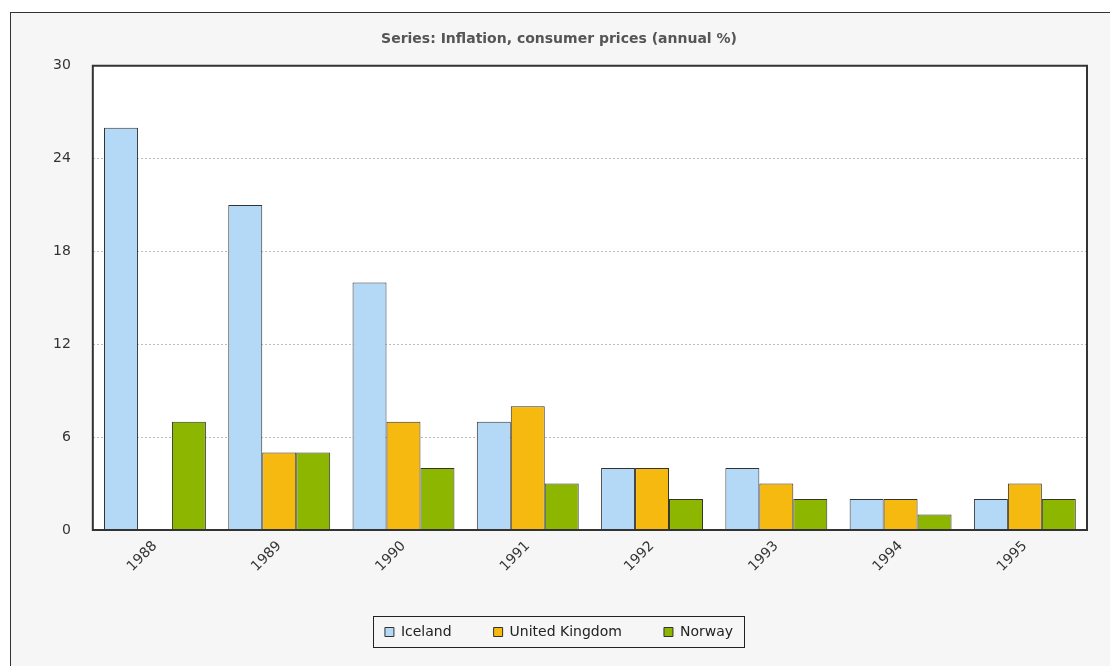 The image size is (1110, 666). I want to click on y-tick-label: 30, so click(61, 64).